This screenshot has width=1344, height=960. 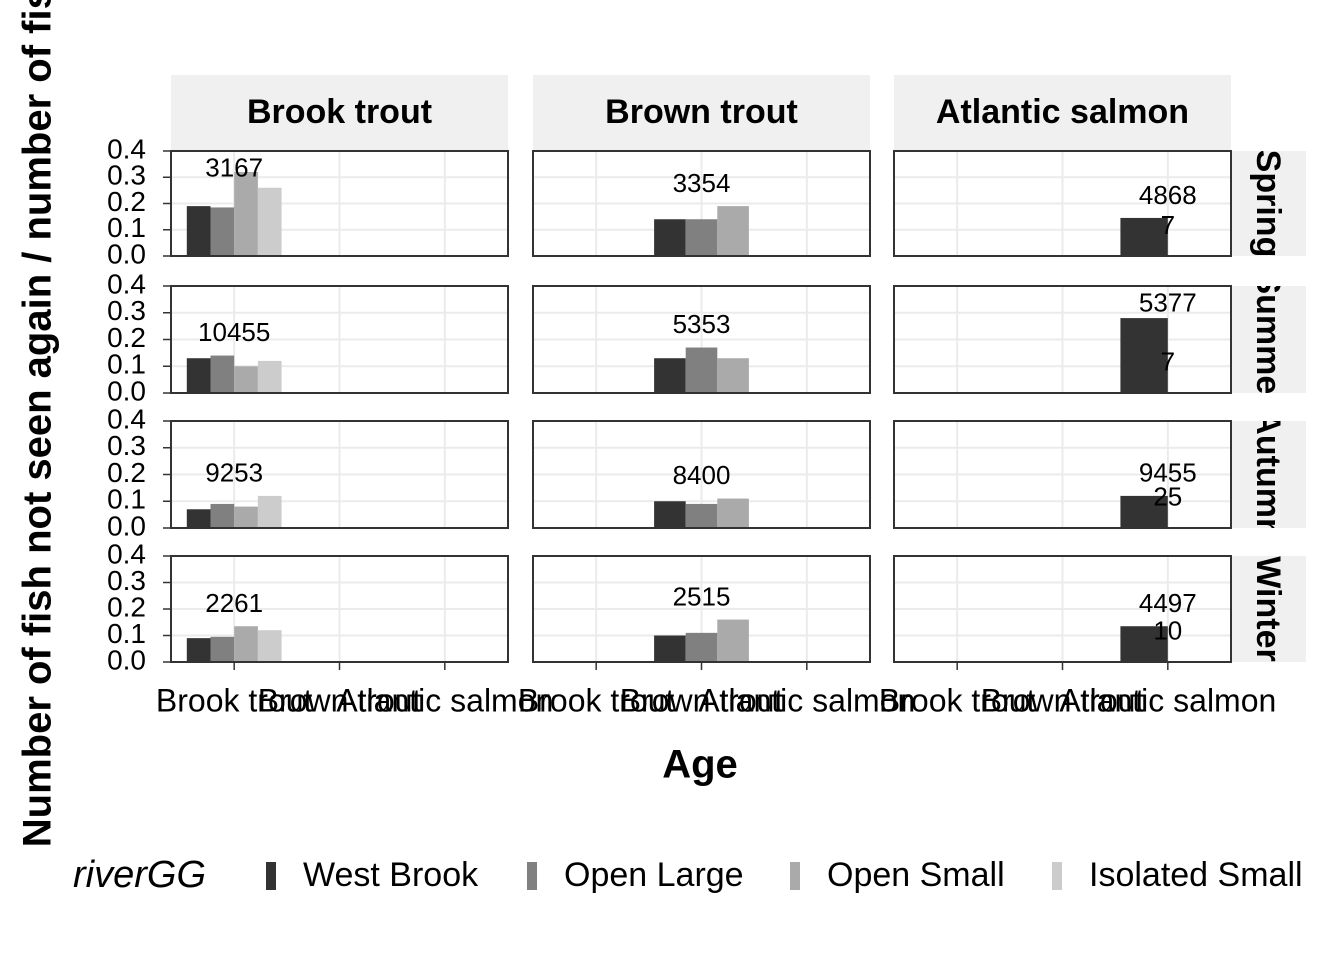 I want to click on data-label: 5353, so click(x=702, y=324).